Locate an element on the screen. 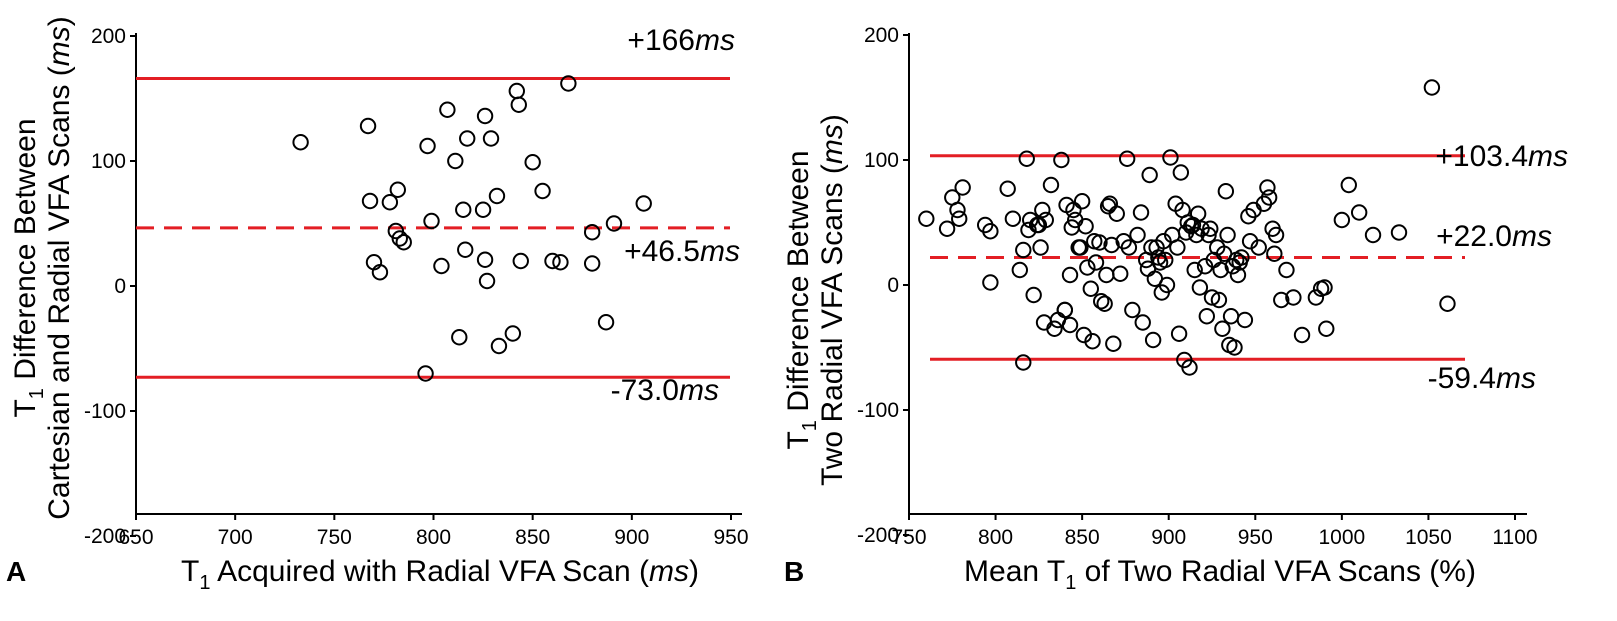 This screenshot has width=1617, height=621. panel-b-xtick-label: 850 is located at coordinates (1082, 537).